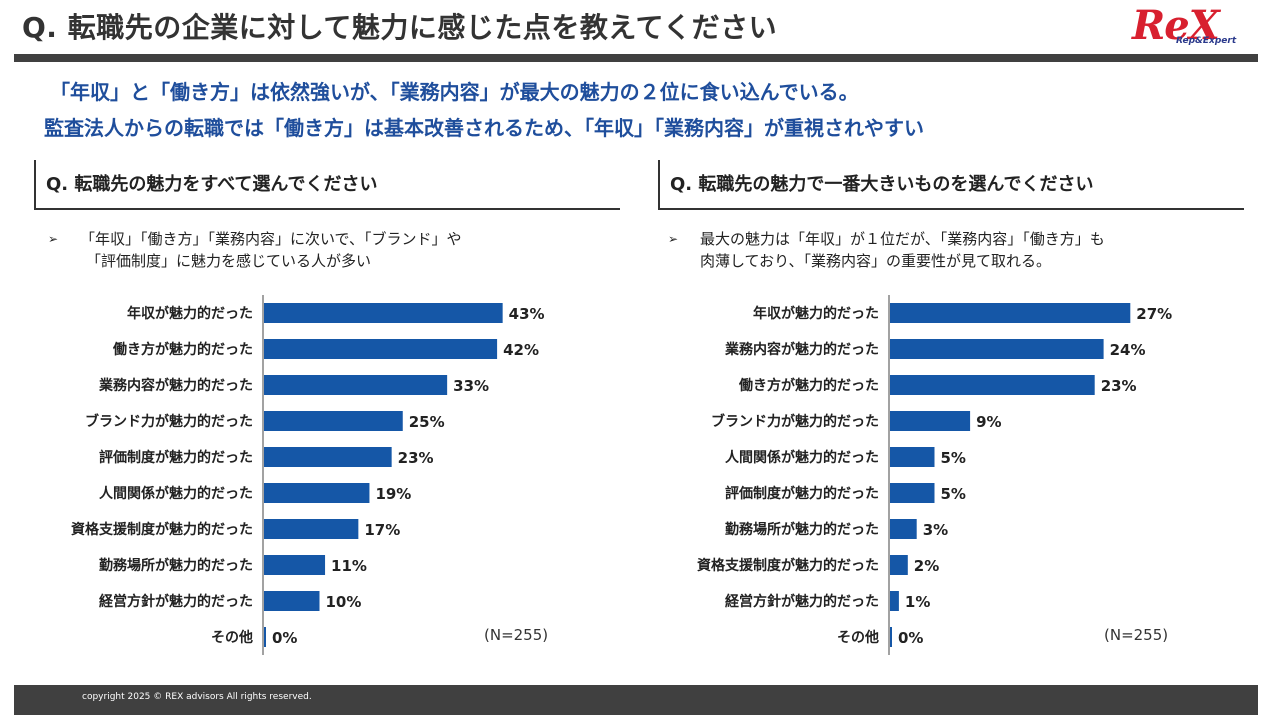  What do you see at coordinates (471, 386) in the screenshot?
I see `value-label: 33%` at bounding box center [471, 386].